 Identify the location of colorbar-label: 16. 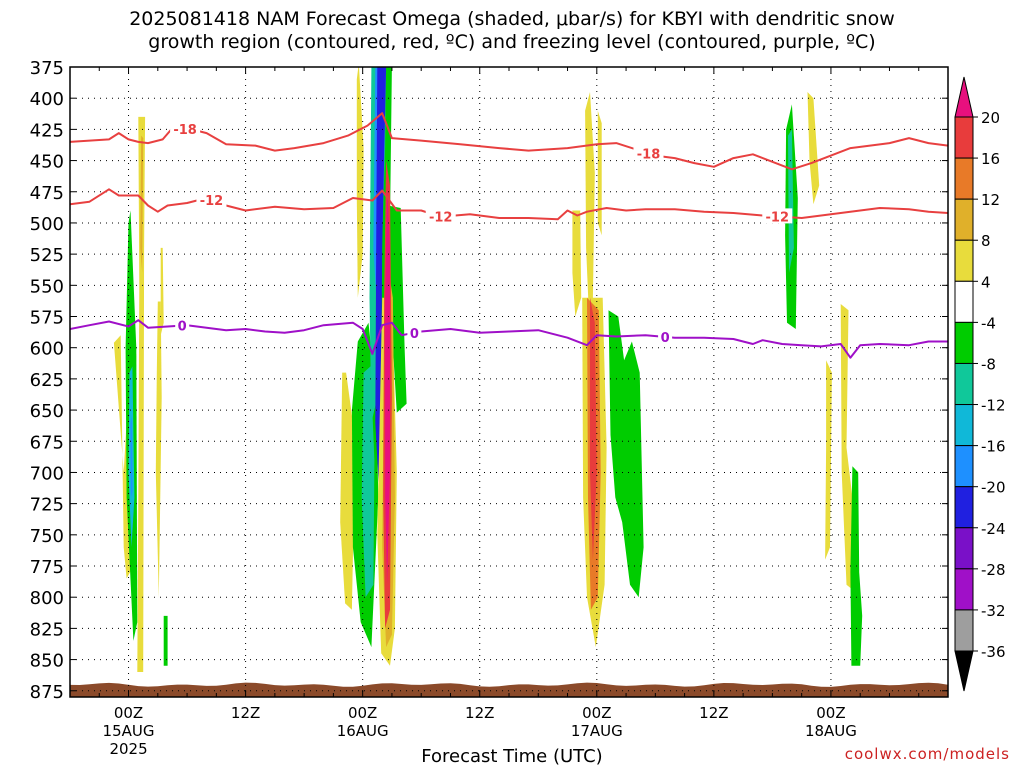
(990, 159).